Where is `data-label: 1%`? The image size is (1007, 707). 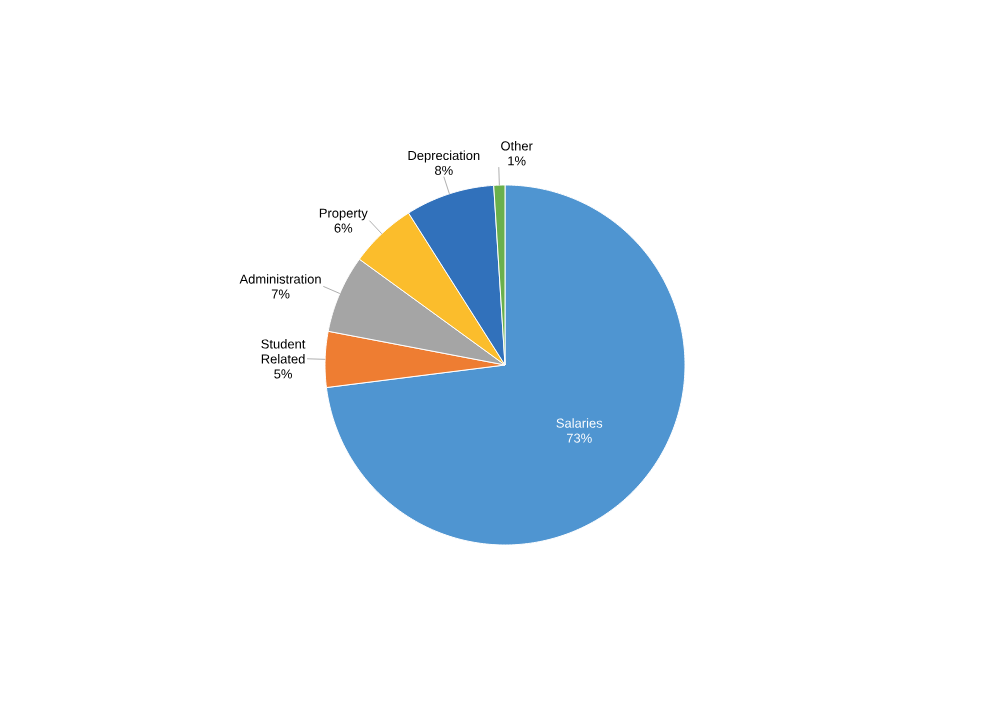
data-label: 1% is located at coordinates (517, 161).